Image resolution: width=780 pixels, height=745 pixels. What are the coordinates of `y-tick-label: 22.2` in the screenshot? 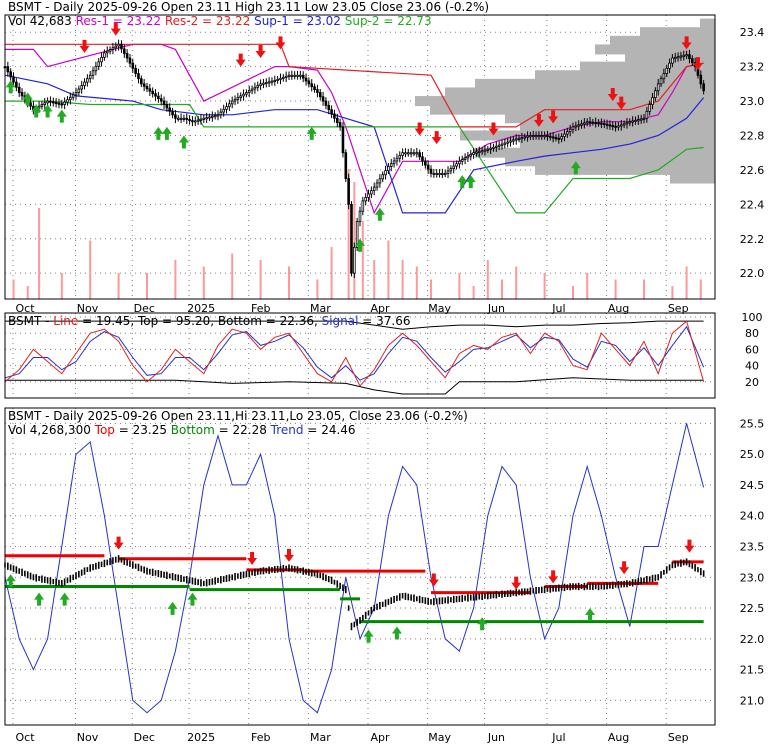 It's located at (752, 239).